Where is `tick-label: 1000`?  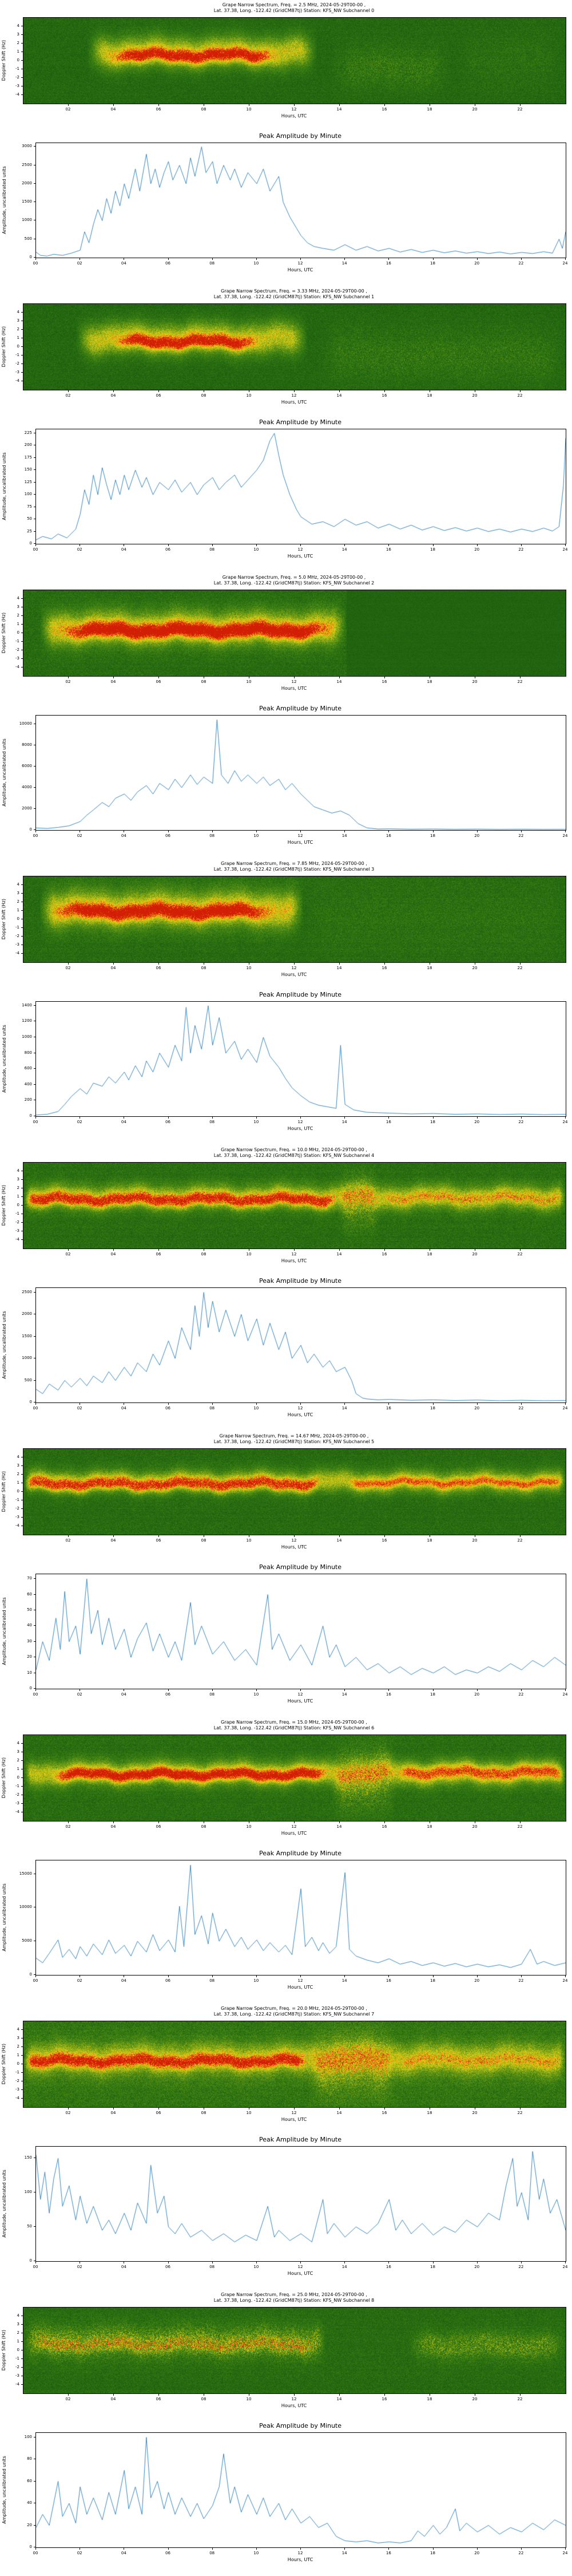 tick-label: 1000 is located at coordinates (27, 1358).